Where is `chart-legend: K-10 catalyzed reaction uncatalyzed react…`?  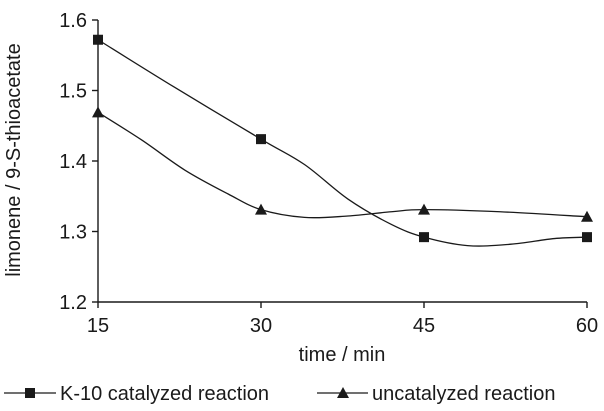 chart-legend: K-10 catalyzed reaction uncatalyzed react… is located at coordinates (279, 394).